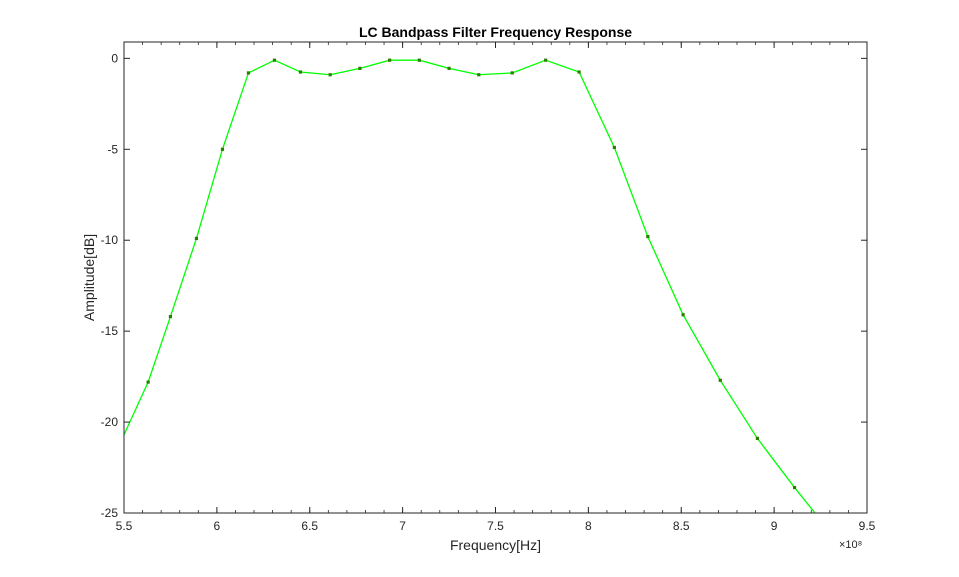 The width and height of the screenshot is (959, 577). What do you see at coordinates (495, 545) in the screenshot?
I see `x-axis-label: Frequency[Hz]` at bounding box center [495, 545].